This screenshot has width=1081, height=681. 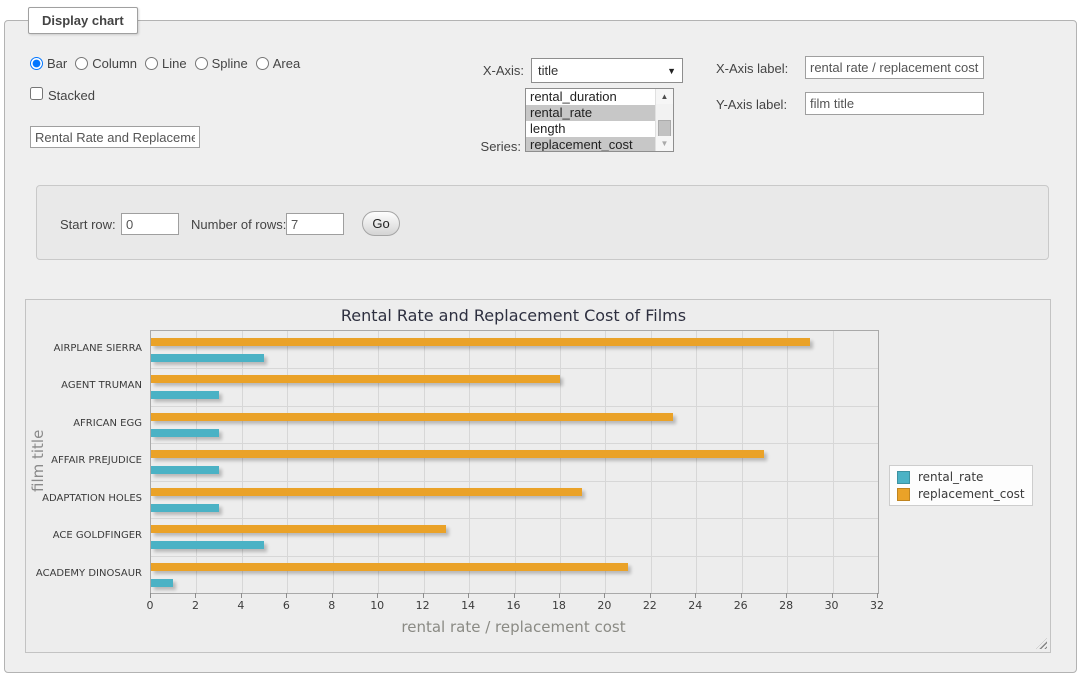 What do you see at coordinates (542, 222) in the screenshot?
I see `row-range-fieldset` at bounding box center [542, 222].